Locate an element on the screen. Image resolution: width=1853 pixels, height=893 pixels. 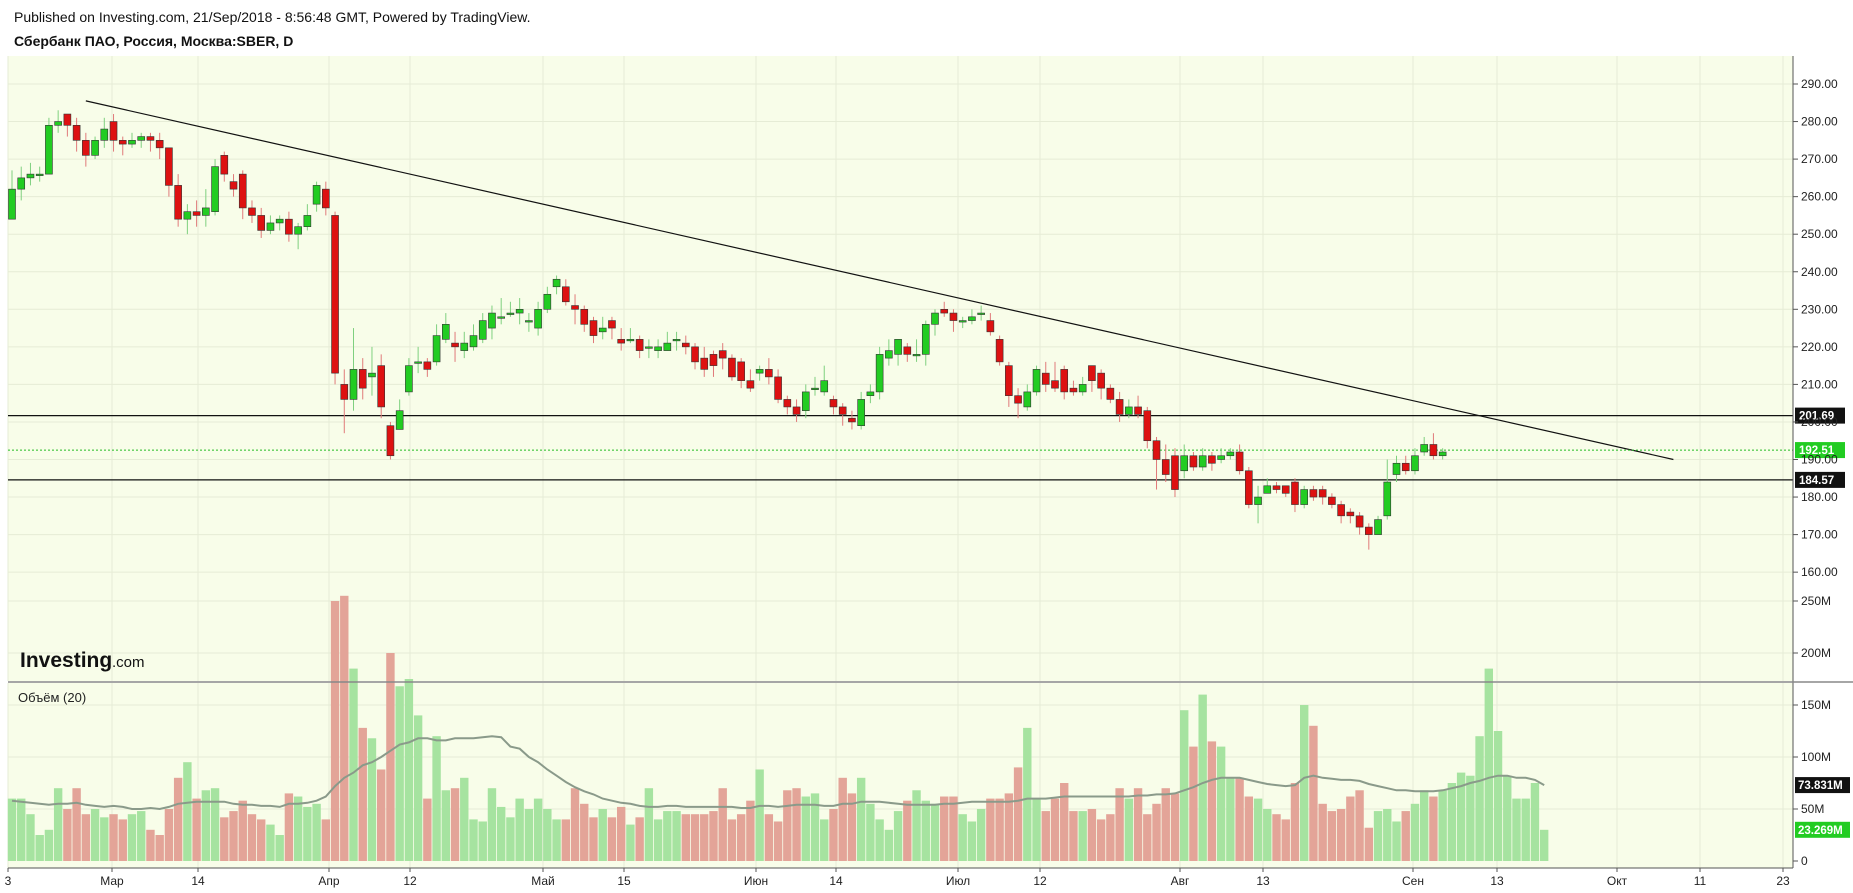
x-tick-label: Июл is located at coordinates (958, 881).